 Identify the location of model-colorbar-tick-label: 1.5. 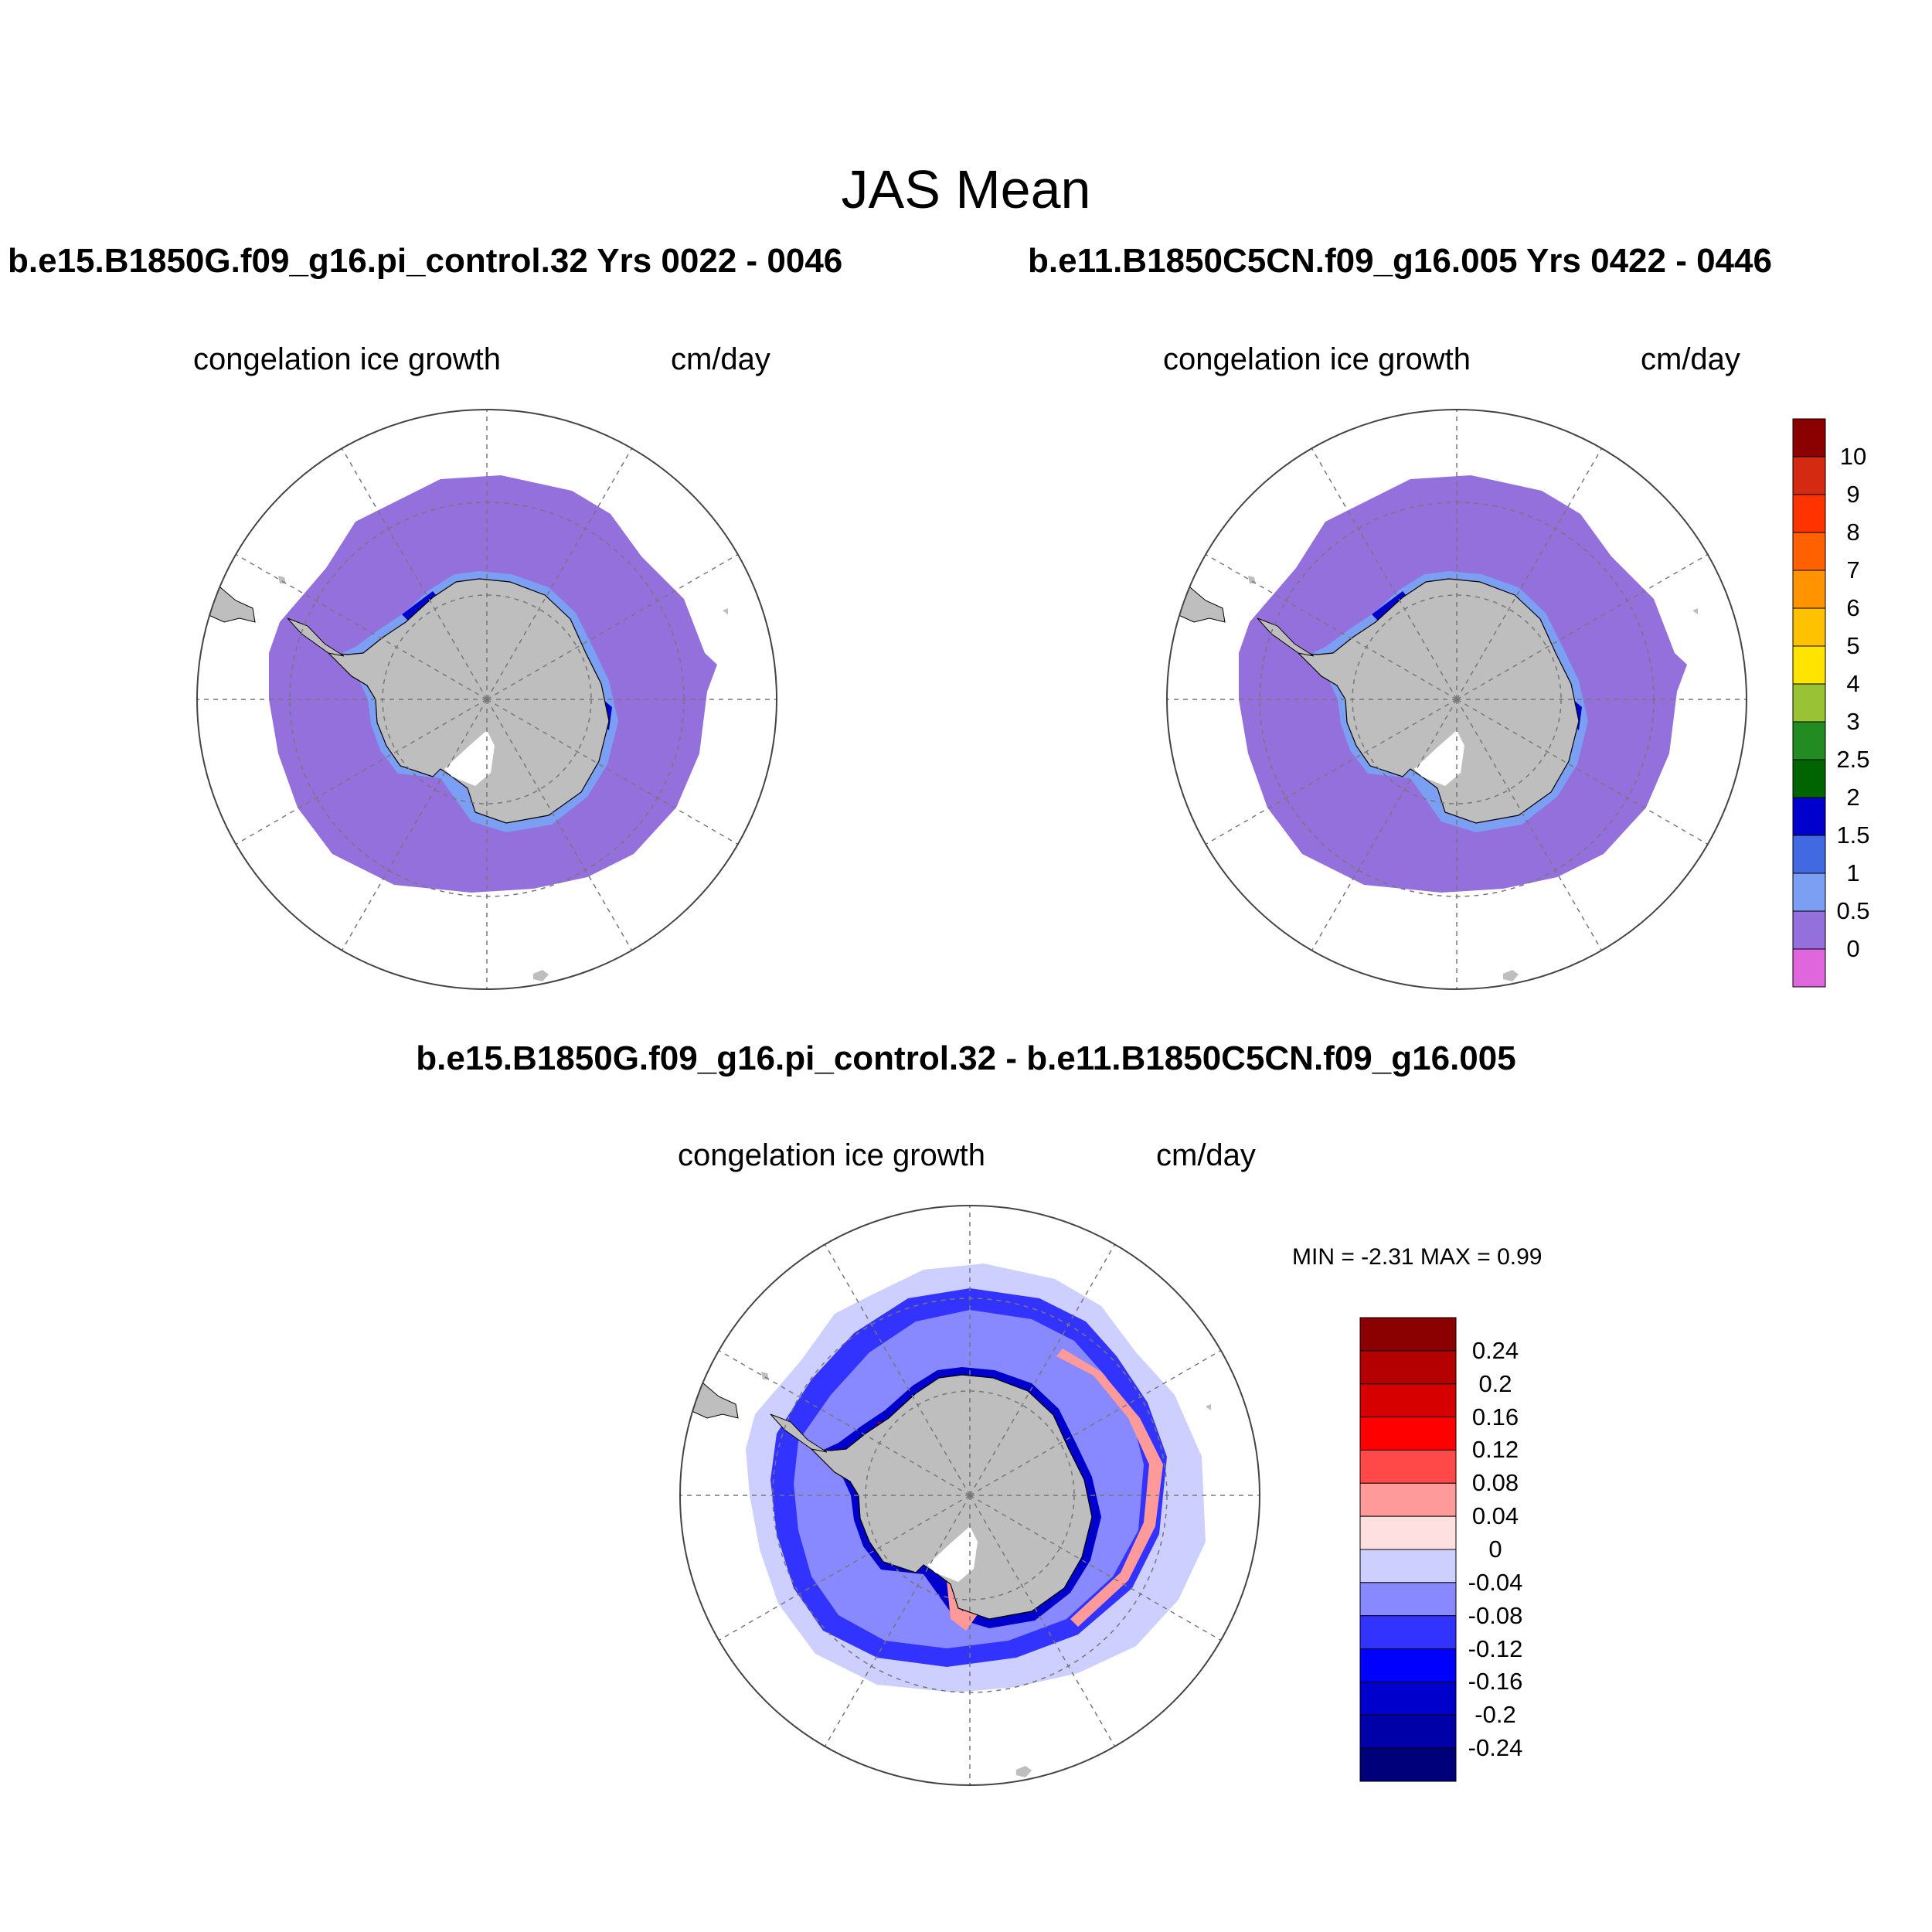
(1853, 835).